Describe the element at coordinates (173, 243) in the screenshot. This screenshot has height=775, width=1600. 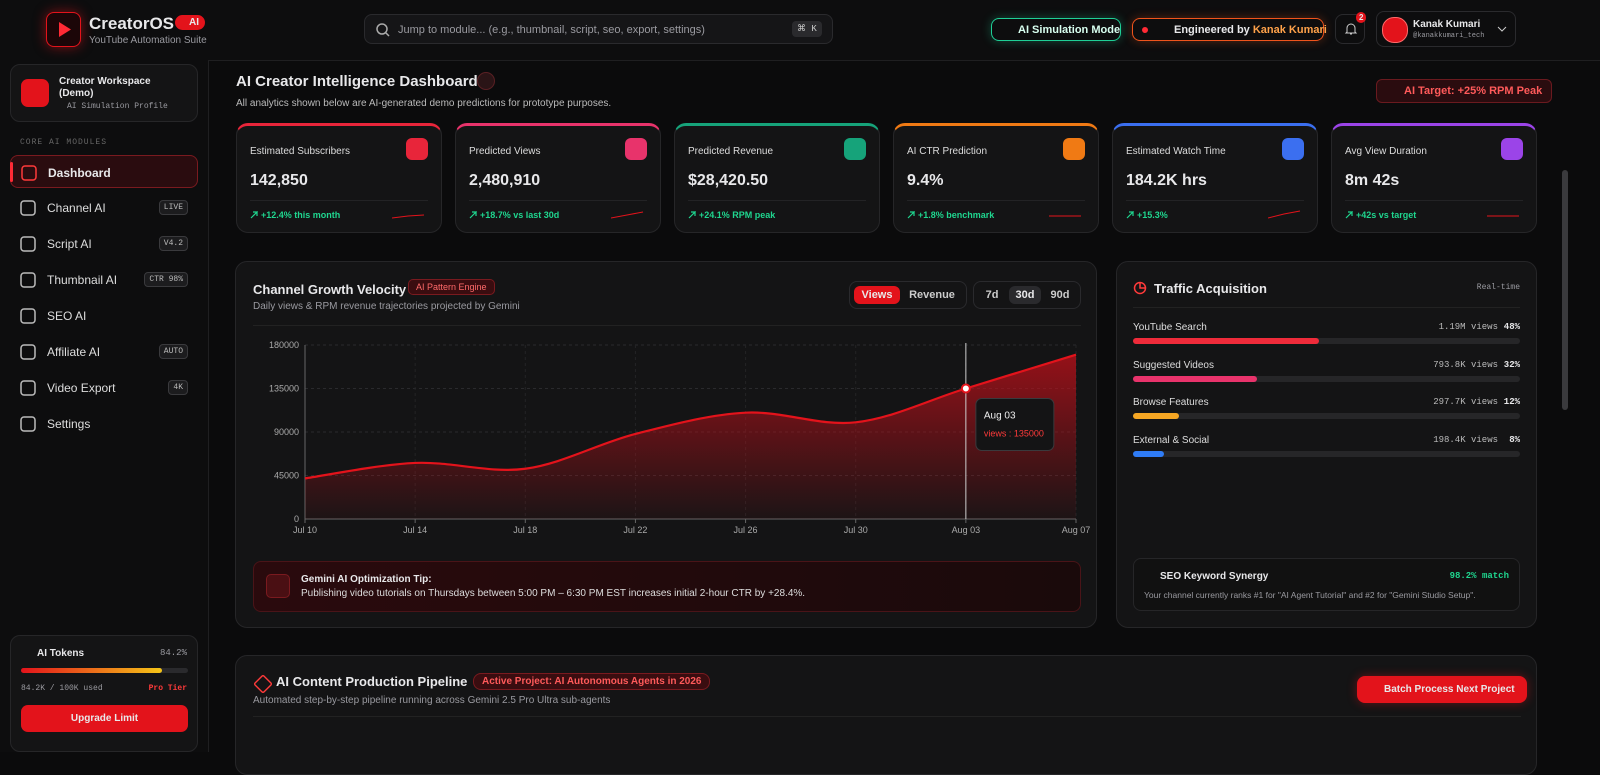
I see `nav-badge: V4.2` at that location.